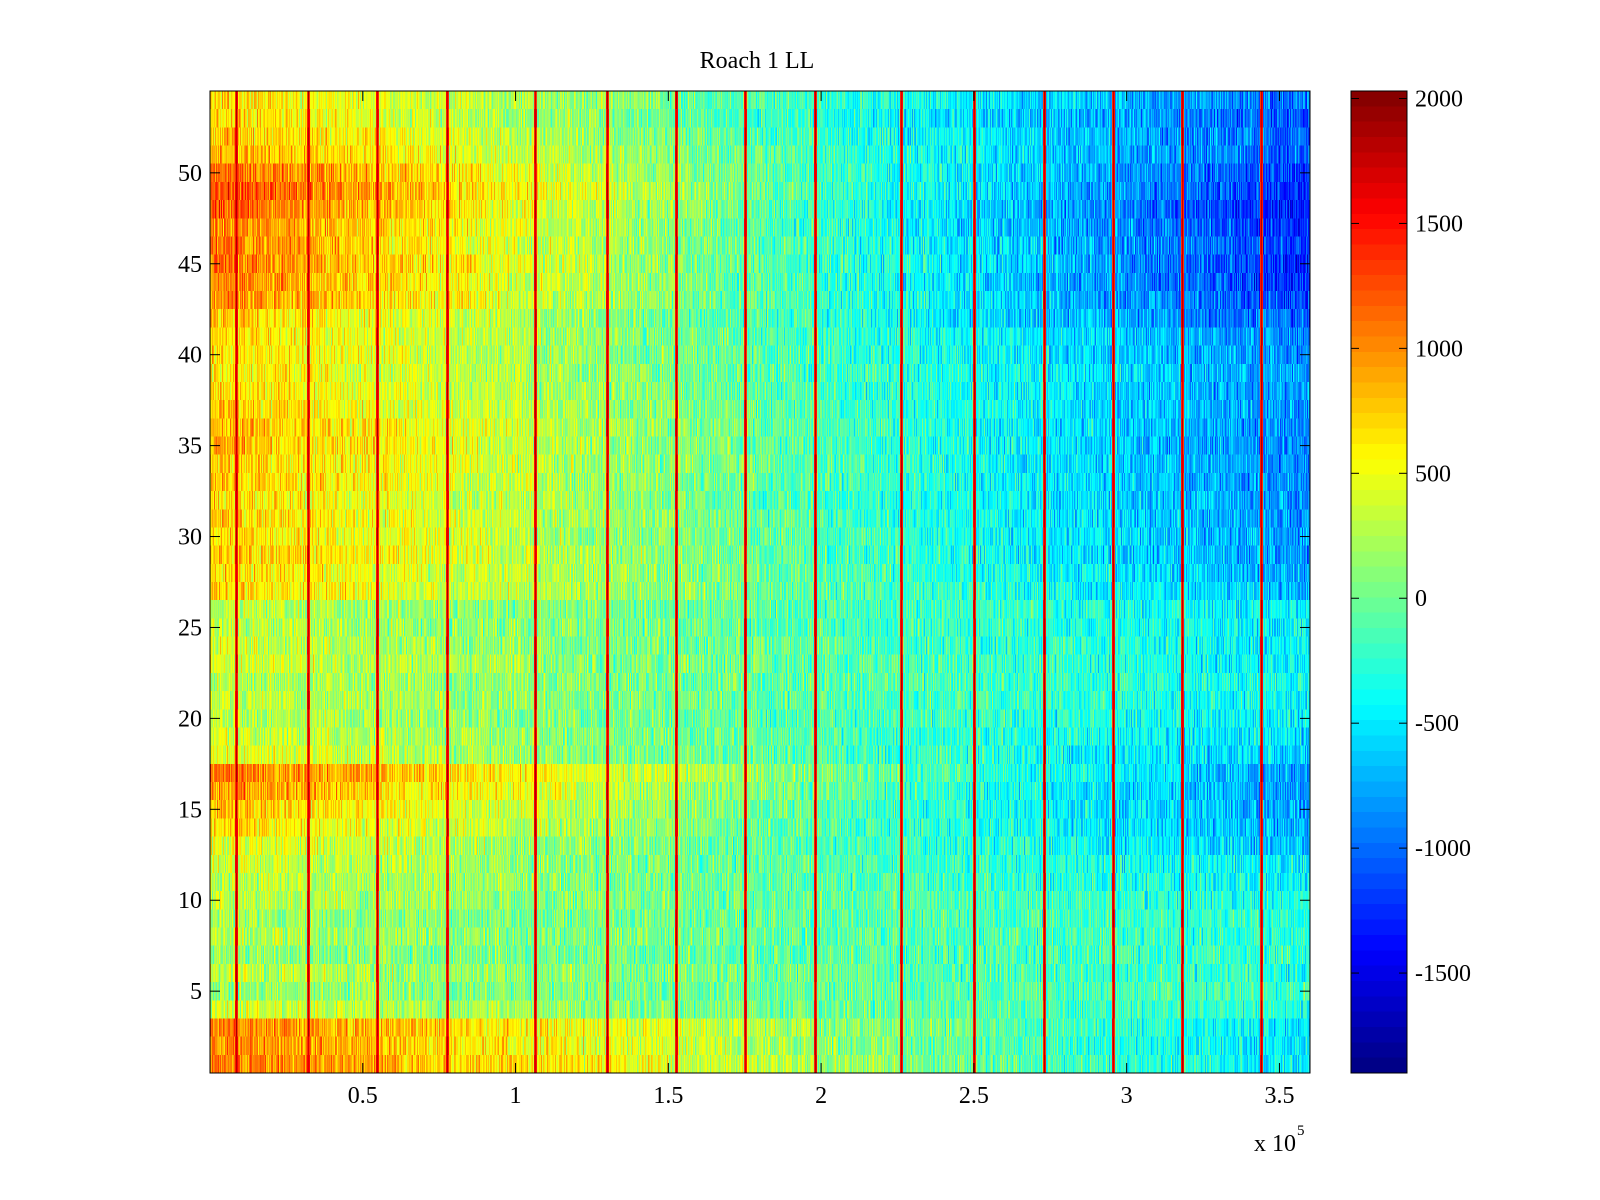 This screenshot has width=1600, height=1200. I want to click on chart-title: Roach 1 LL, so click(757, 61).